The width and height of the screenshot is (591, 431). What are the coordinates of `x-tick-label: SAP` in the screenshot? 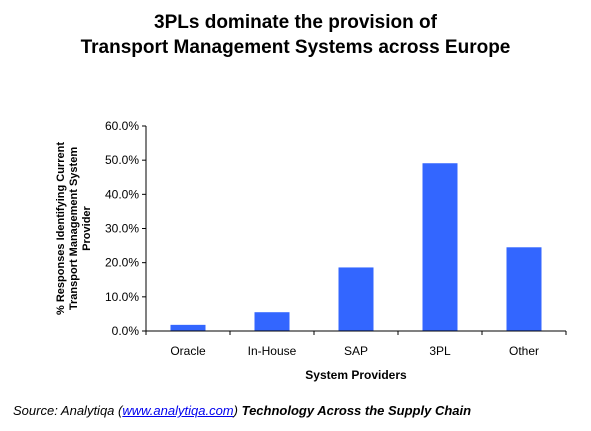 It's located at (356, 351).